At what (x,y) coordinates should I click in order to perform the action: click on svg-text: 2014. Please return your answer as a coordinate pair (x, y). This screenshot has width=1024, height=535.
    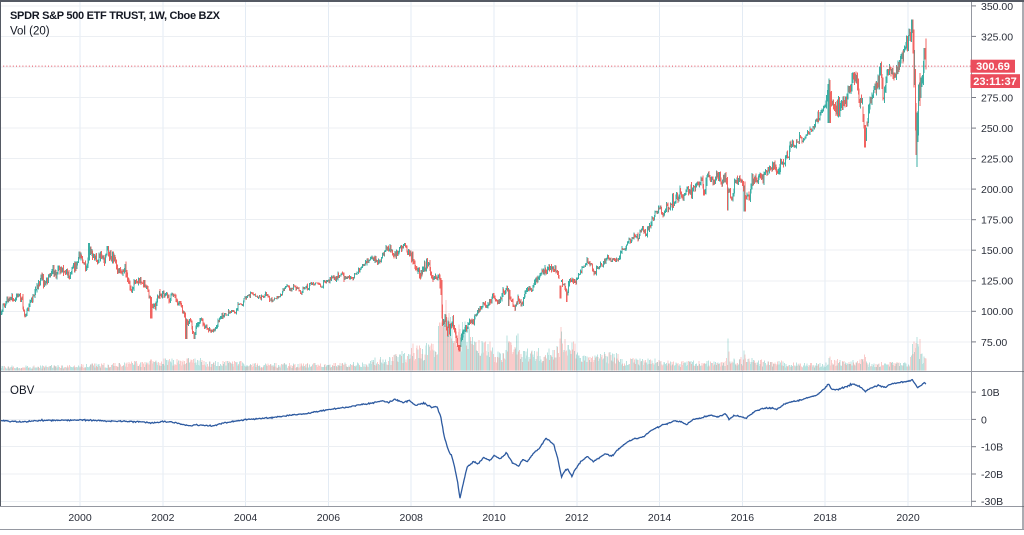
    Looking at the image, I should click on (660, 518).